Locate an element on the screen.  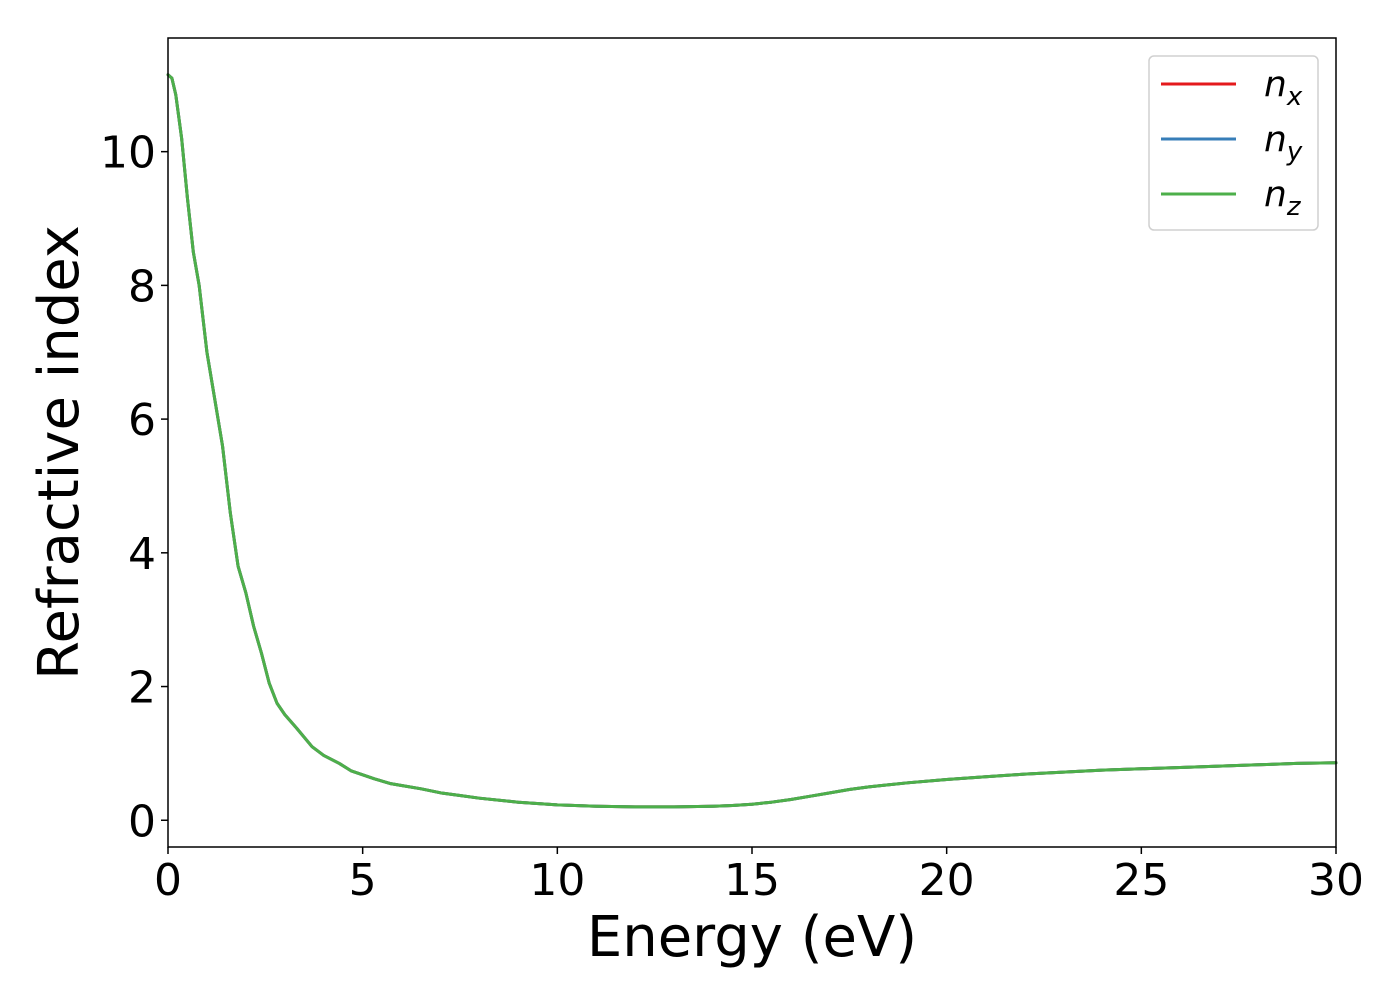
x-tick-label: 15 is located at coordinates (752, 880).